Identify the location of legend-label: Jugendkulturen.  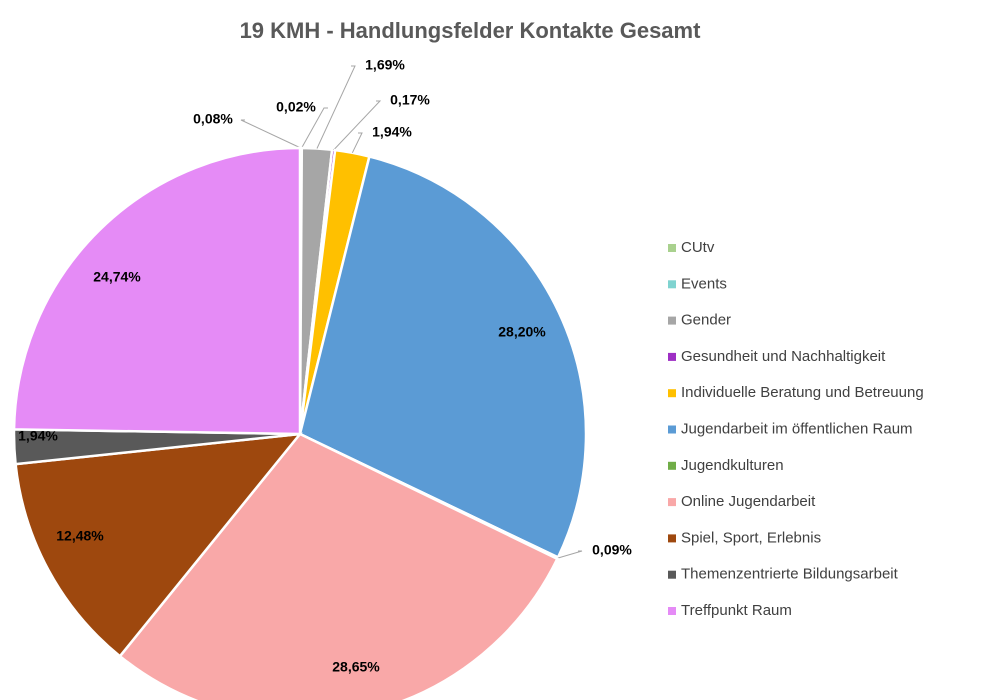
(732, 465).